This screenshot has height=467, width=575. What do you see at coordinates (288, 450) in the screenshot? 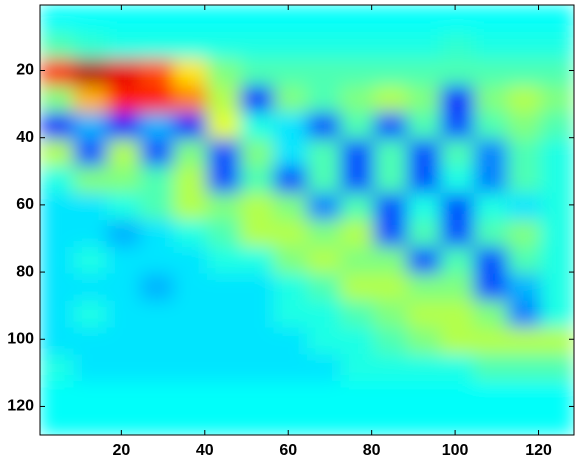
I see `x-tick-label: 60` at bounding box center [288, 450].